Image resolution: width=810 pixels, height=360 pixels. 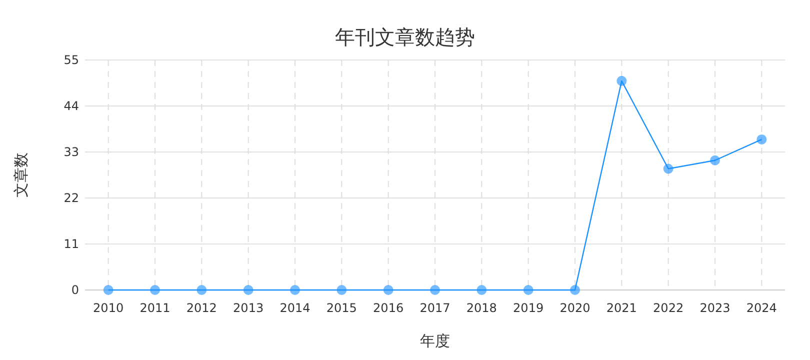 What do you see at coordinates (75, 290) in the screenshot?
I see `y-tick-label: 0` at bounding box center [75, 290].